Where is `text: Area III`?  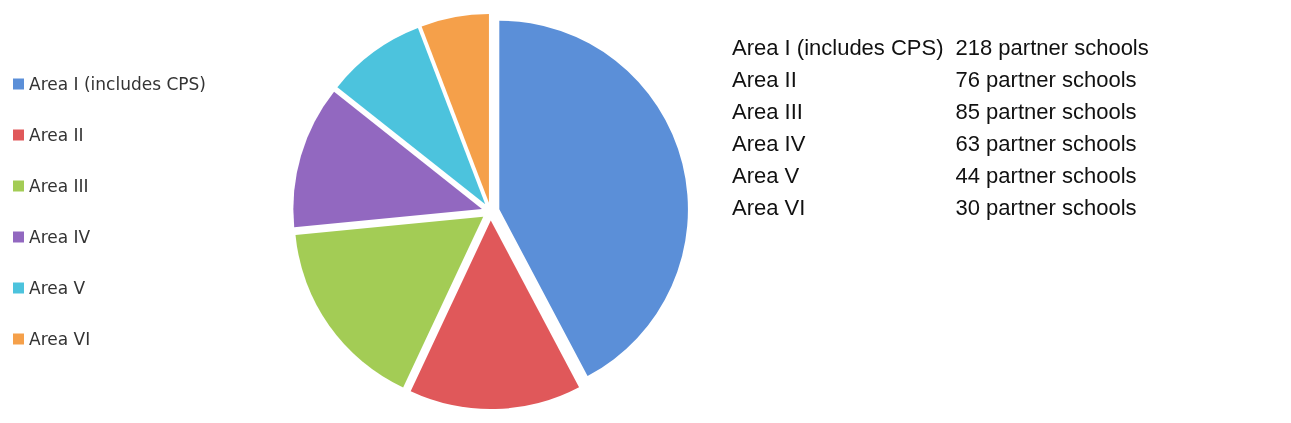
text: Area III is located at coordinates (768, 112).